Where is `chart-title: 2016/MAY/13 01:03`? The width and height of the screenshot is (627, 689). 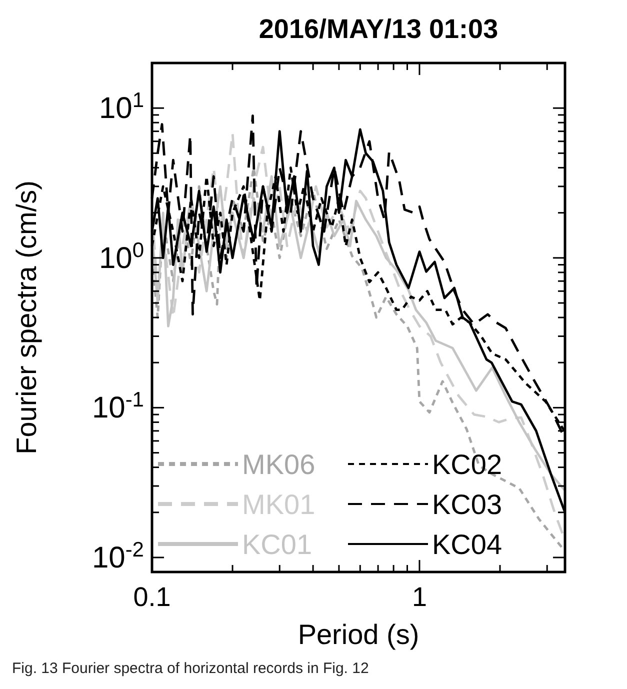 chart-title: 2016/MAY/13 01:03 is located at coordinates (378, 29).